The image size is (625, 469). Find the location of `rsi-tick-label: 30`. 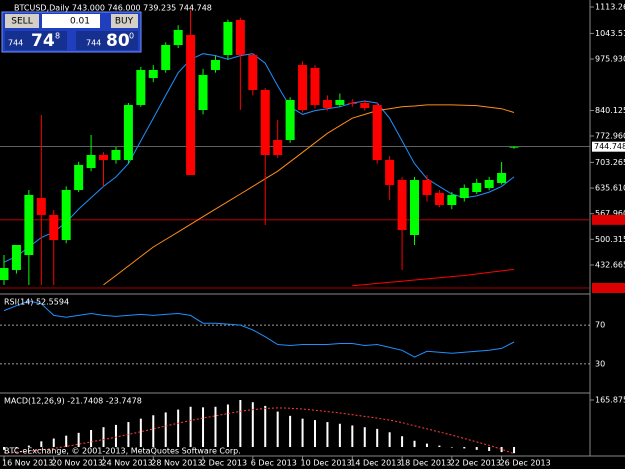

rsi-tick-label: 30 is located at coordinates (600, 363).